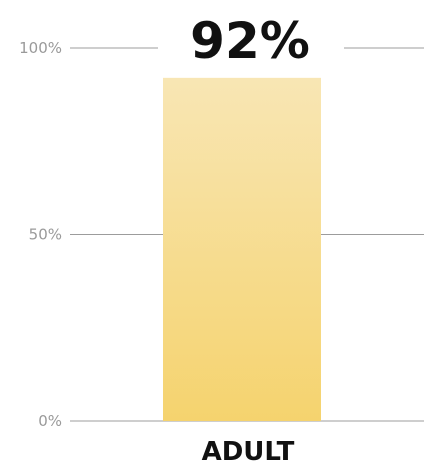  I want to click on category-labels: ADULT, so click(248, 451).